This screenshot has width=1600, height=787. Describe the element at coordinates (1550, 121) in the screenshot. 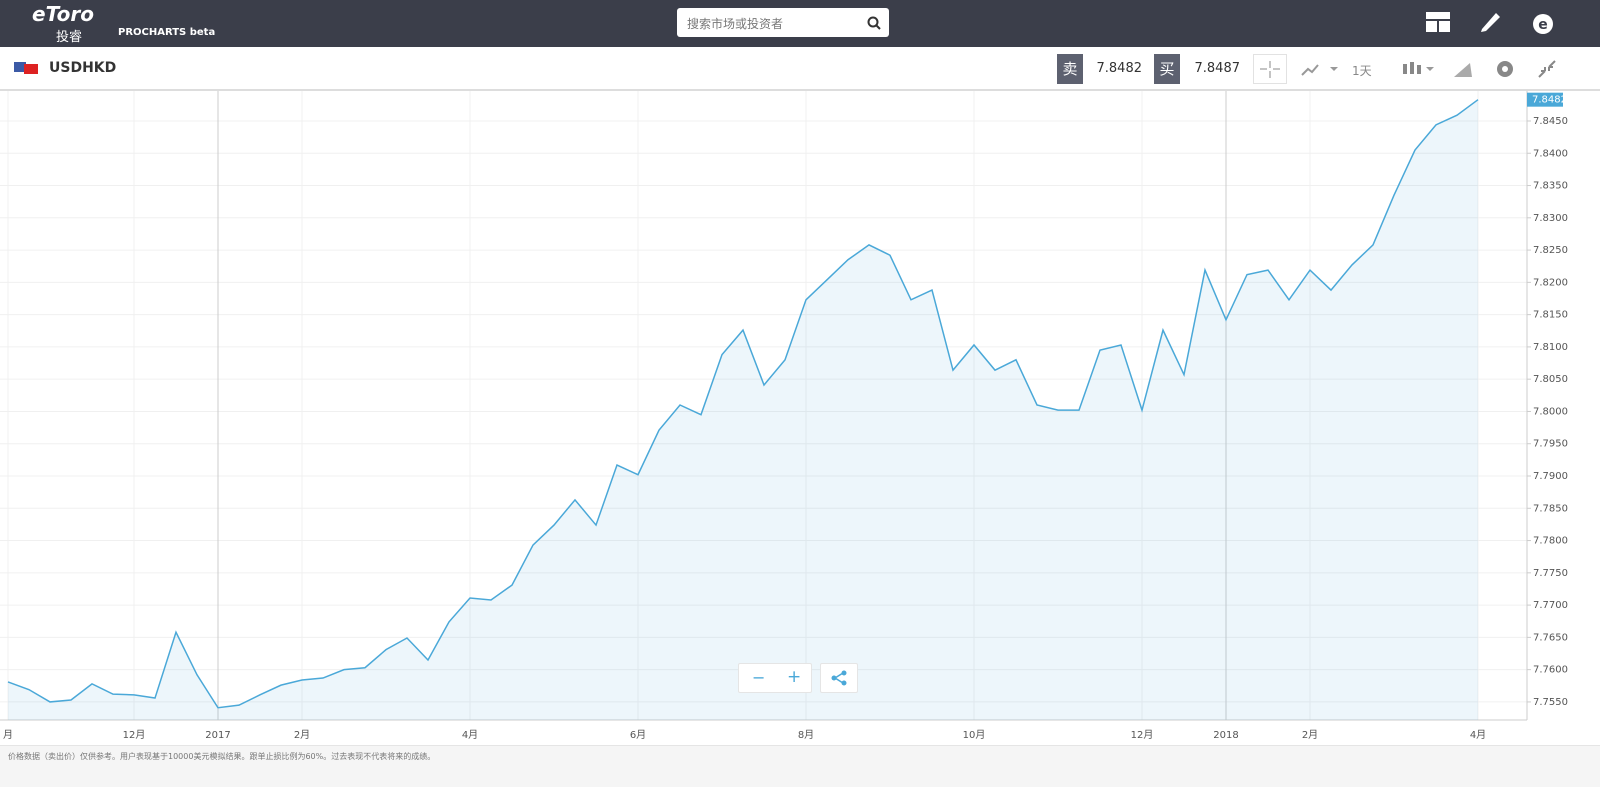

I see `y-tick-label: 7.8450` at that location.